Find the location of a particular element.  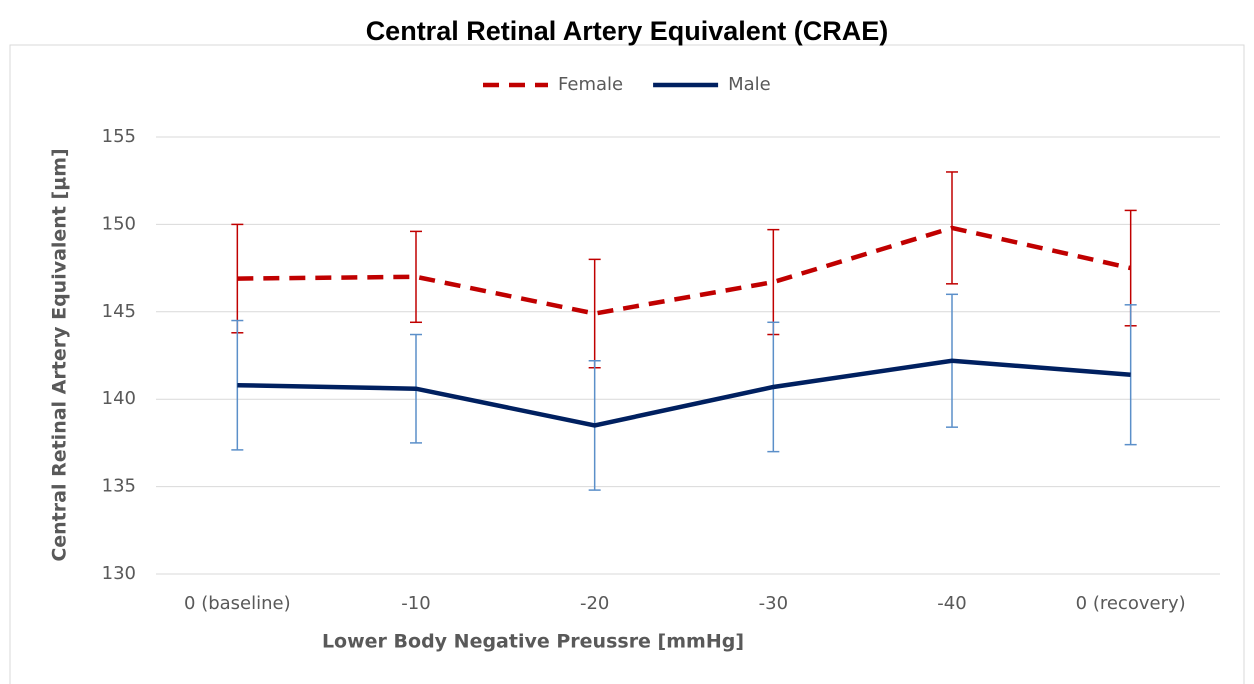

y-tick-label: 135 is located at coordinates (119, 486).